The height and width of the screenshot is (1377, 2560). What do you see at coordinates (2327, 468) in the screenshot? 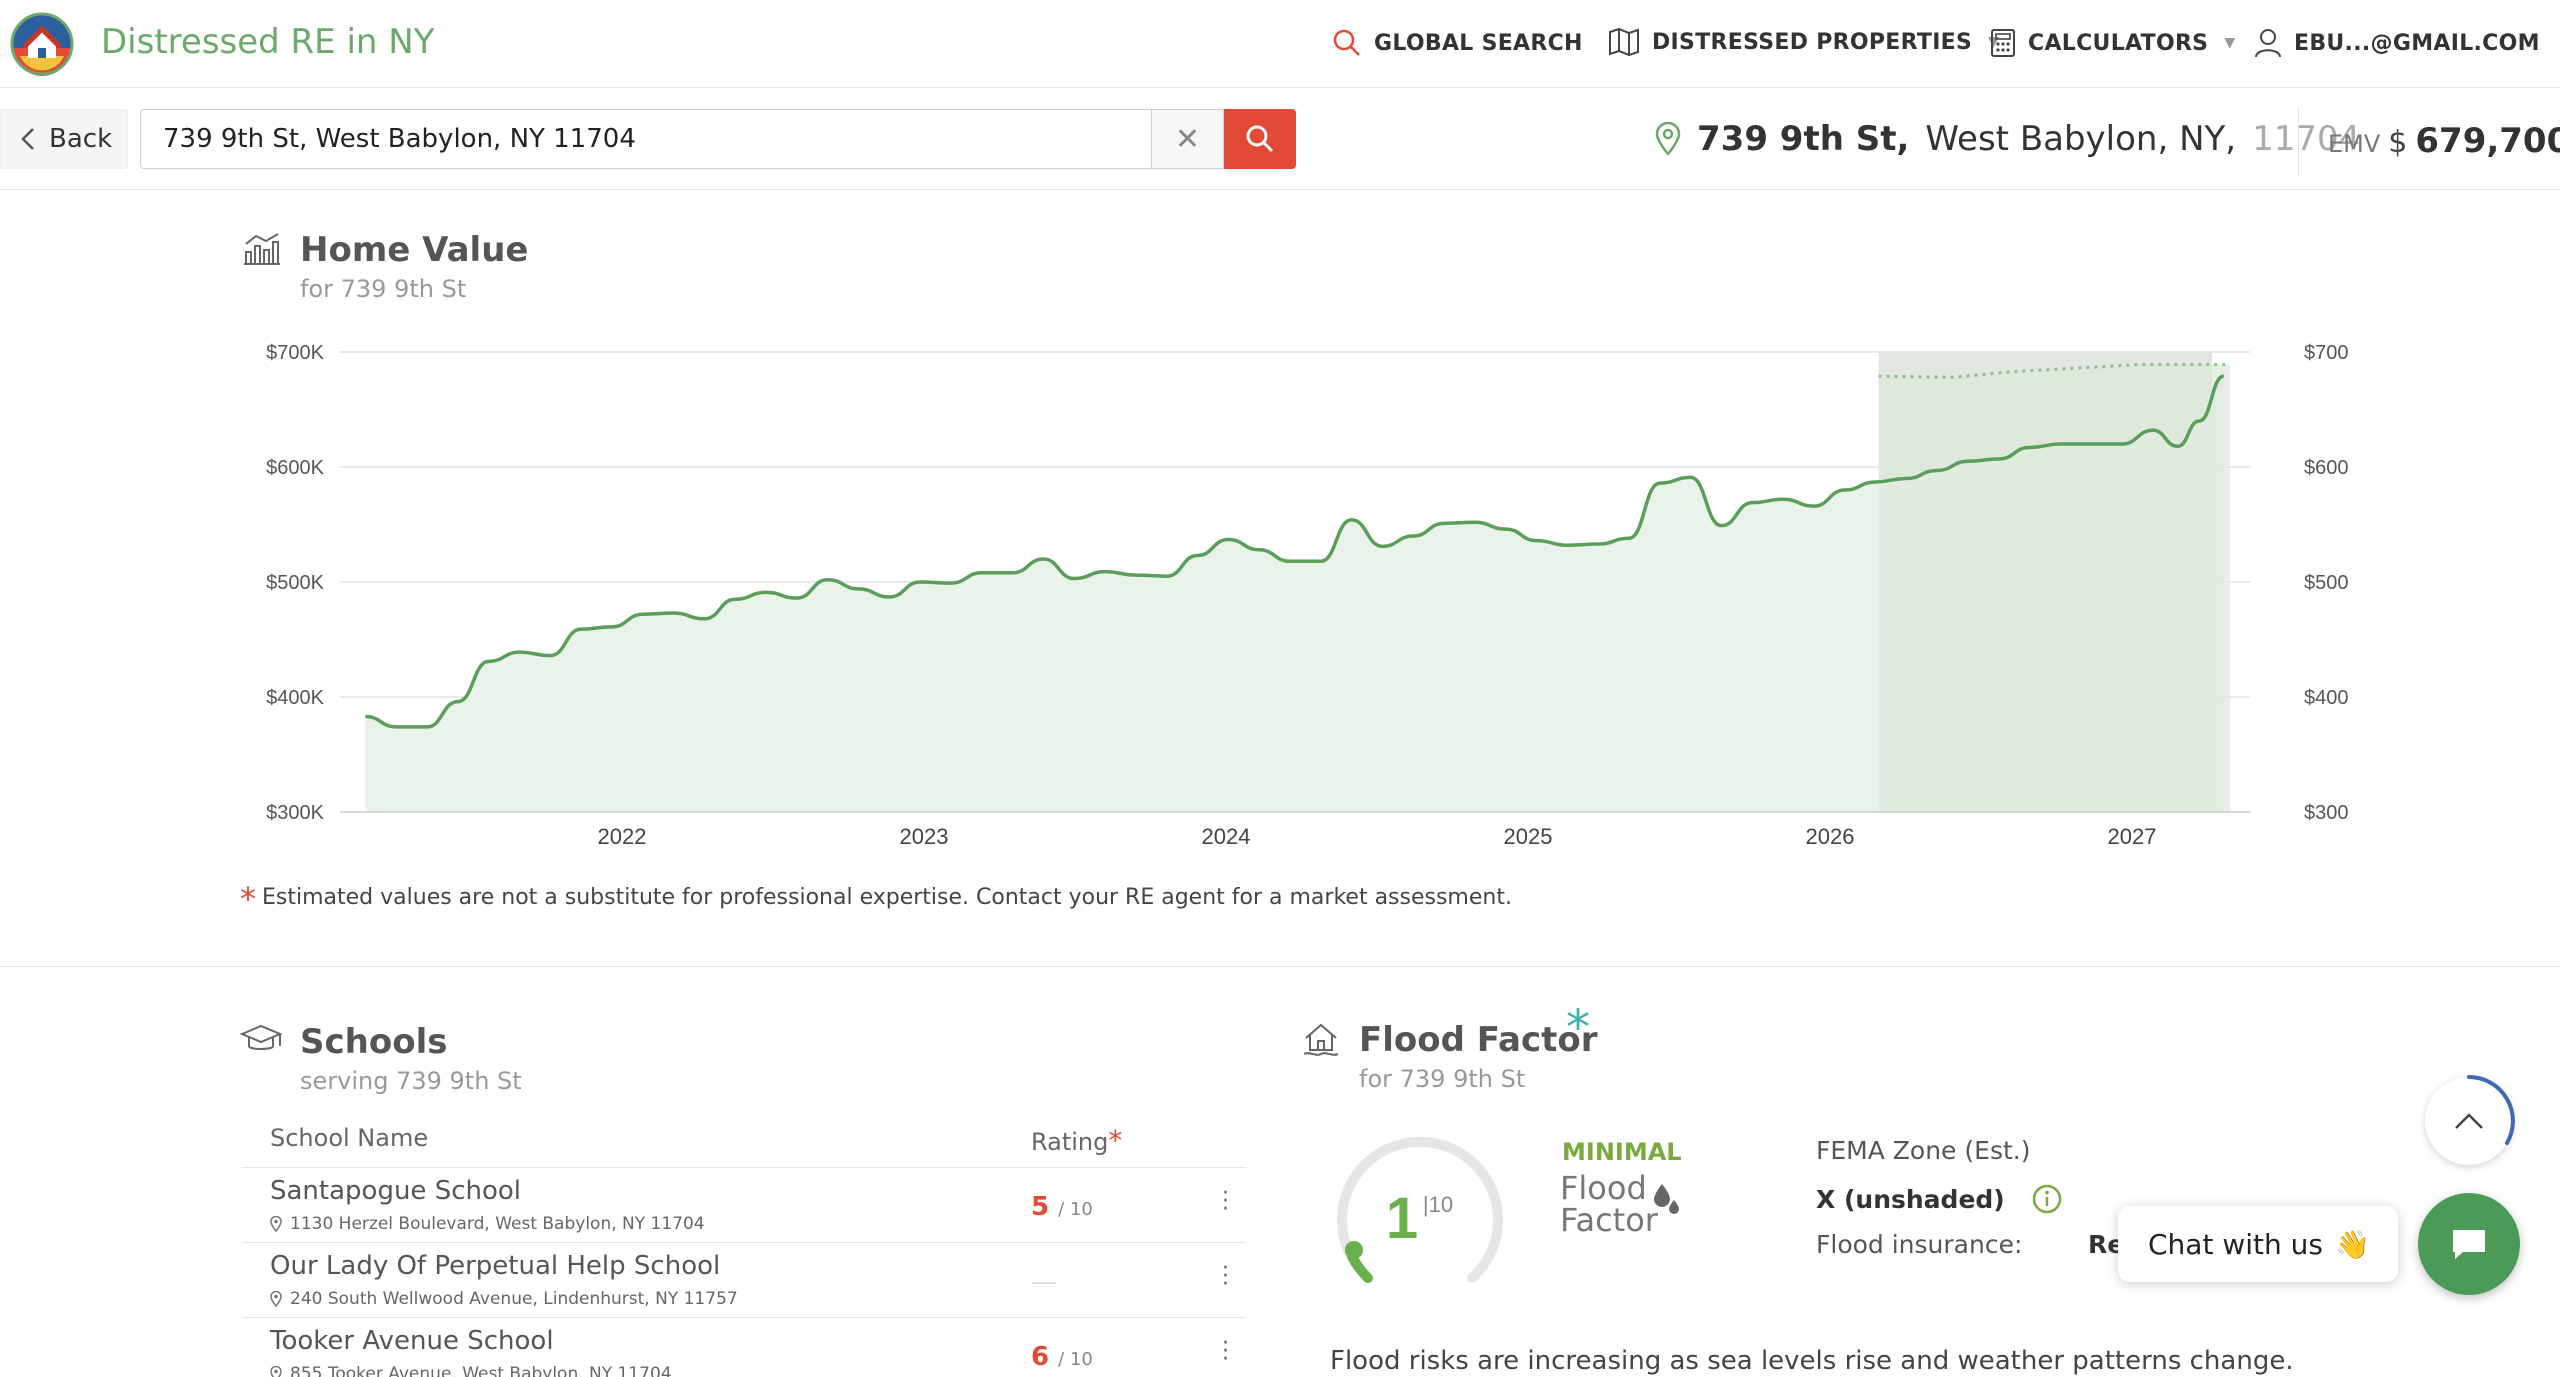
I see `y-tick-label-right: $600K` at bounding box center [2327, 468].